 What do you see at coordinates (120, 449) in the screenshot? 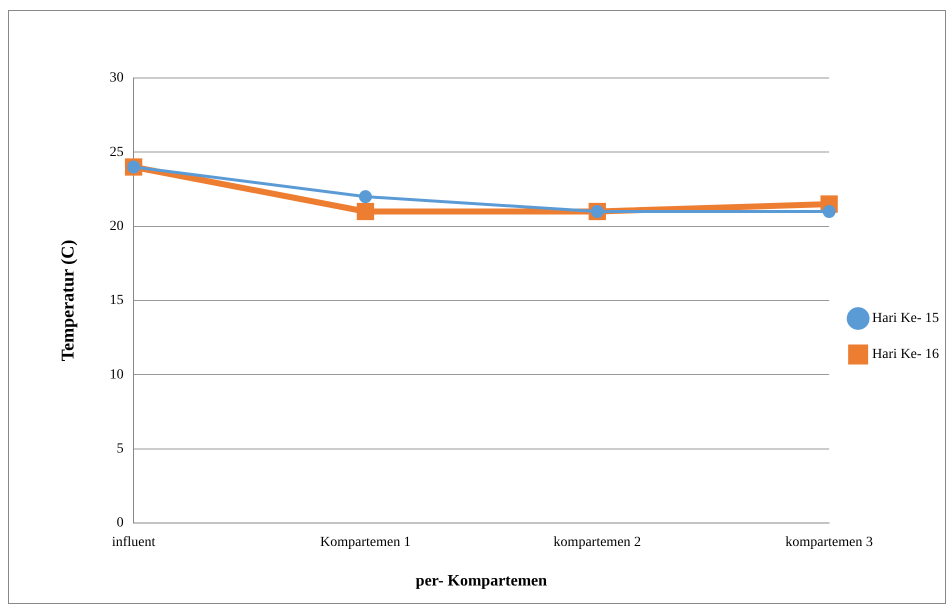
I see `y-tick-label: 5` at bounding box center [120, 449].